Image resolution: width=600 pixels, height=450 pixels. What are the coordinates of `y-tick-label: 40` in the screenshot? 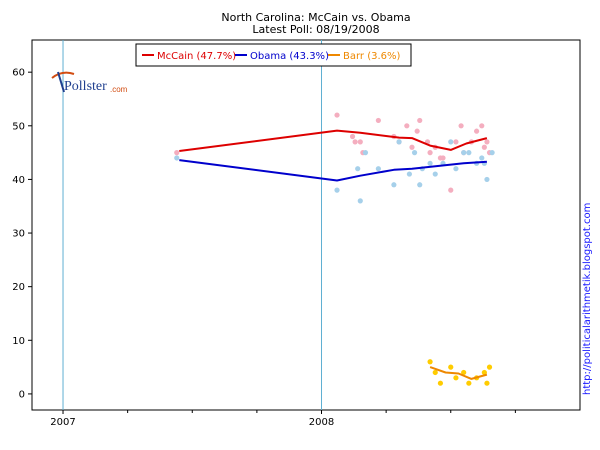 It's located at (18, 180).